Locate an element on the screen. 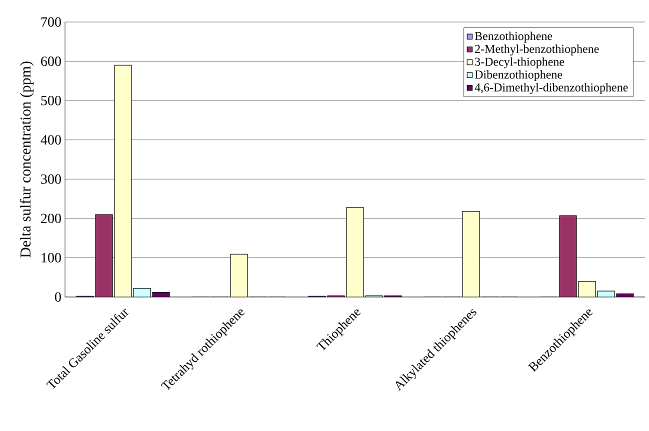  y-axis-title: Delta sulfur concentration (ppm) is located at coordinates (27, 160).